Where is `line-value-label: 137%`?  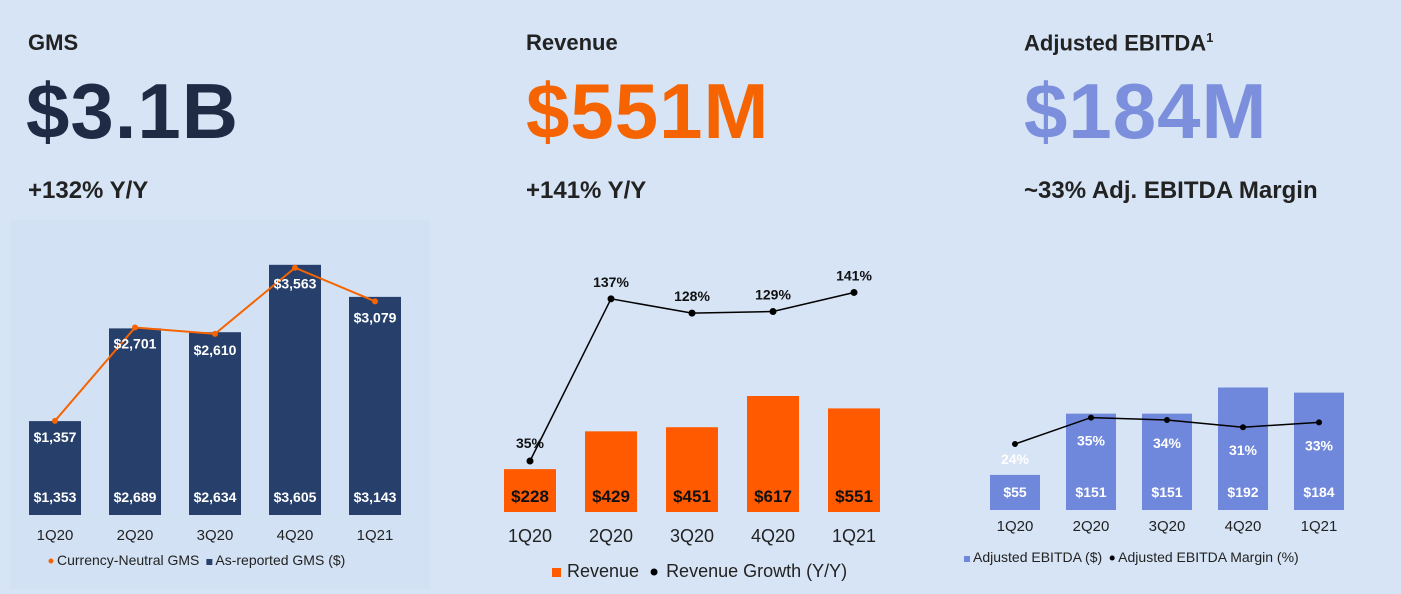 line-value-label: 137% is located at coordinates (611, 282).